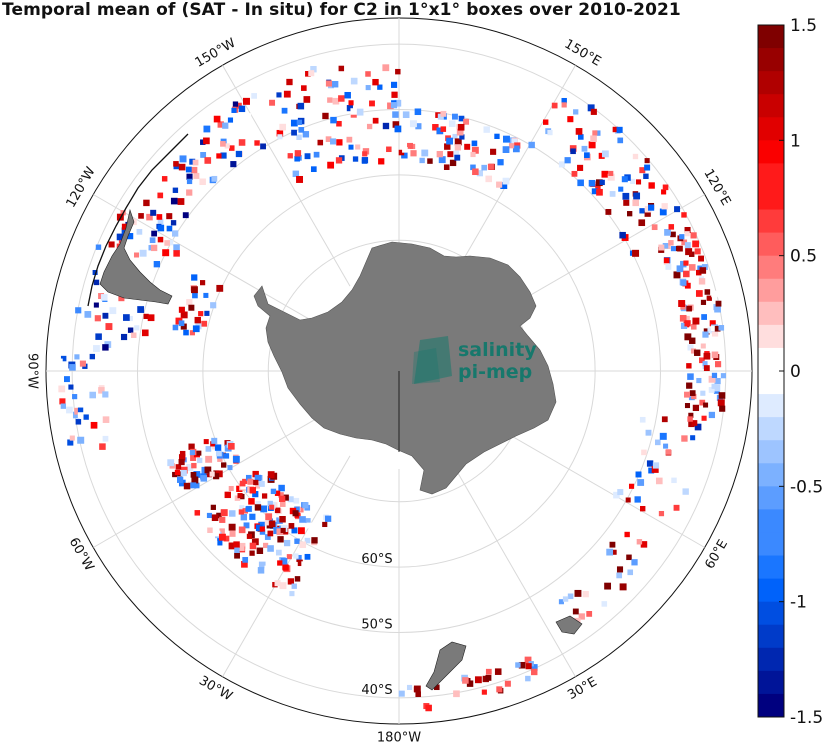 The width and height of the screenshot is (829, 743). I want to click on colorbar-tick-label: -1.5, so click(806, 718).